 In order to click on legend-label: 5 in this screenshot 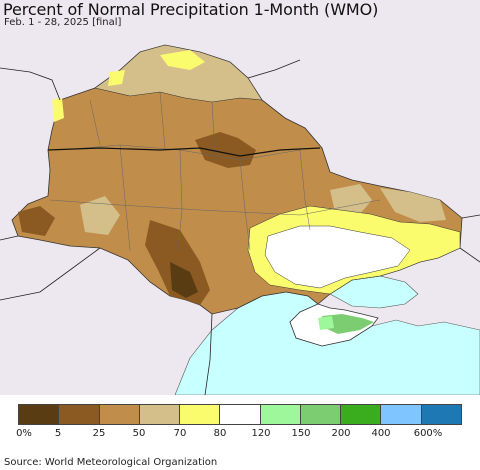, I will do `click(58, 433)`.